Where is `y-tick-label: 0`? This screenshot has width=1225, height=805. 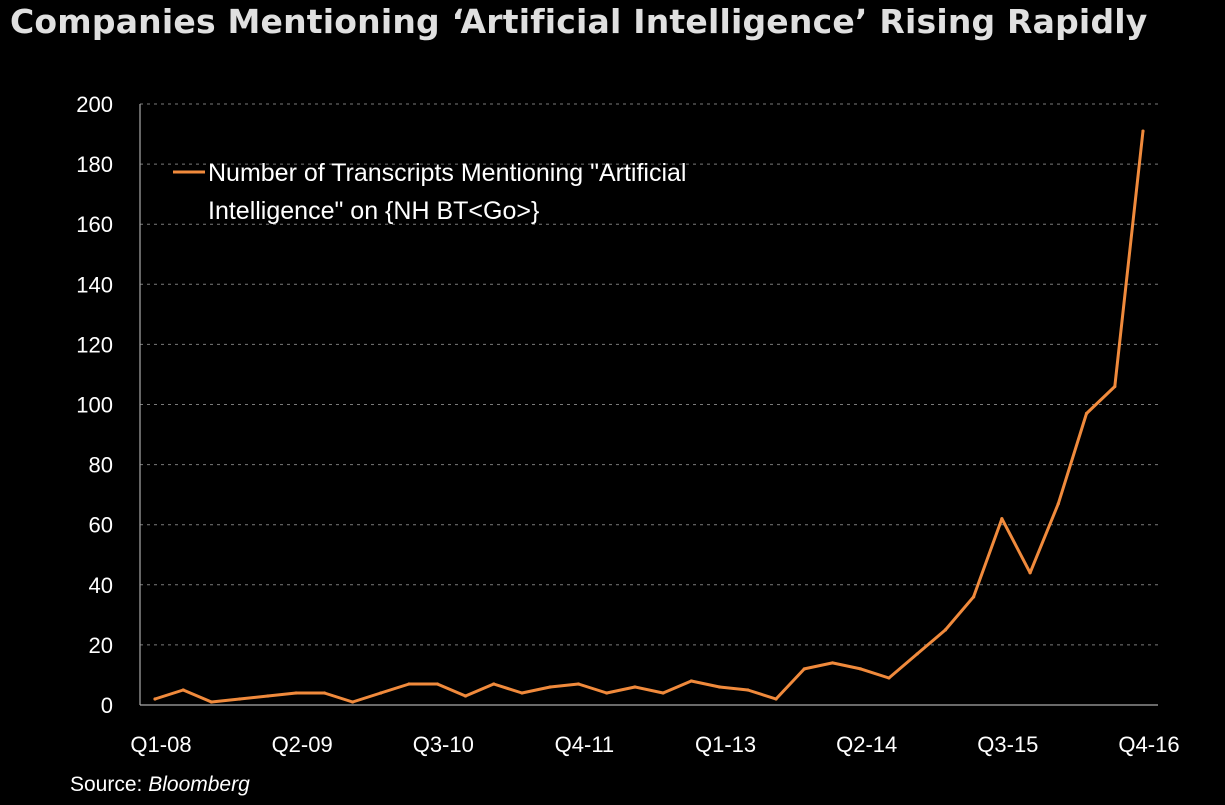 y-tick-label: 0 is located at coordinates (107, 705).